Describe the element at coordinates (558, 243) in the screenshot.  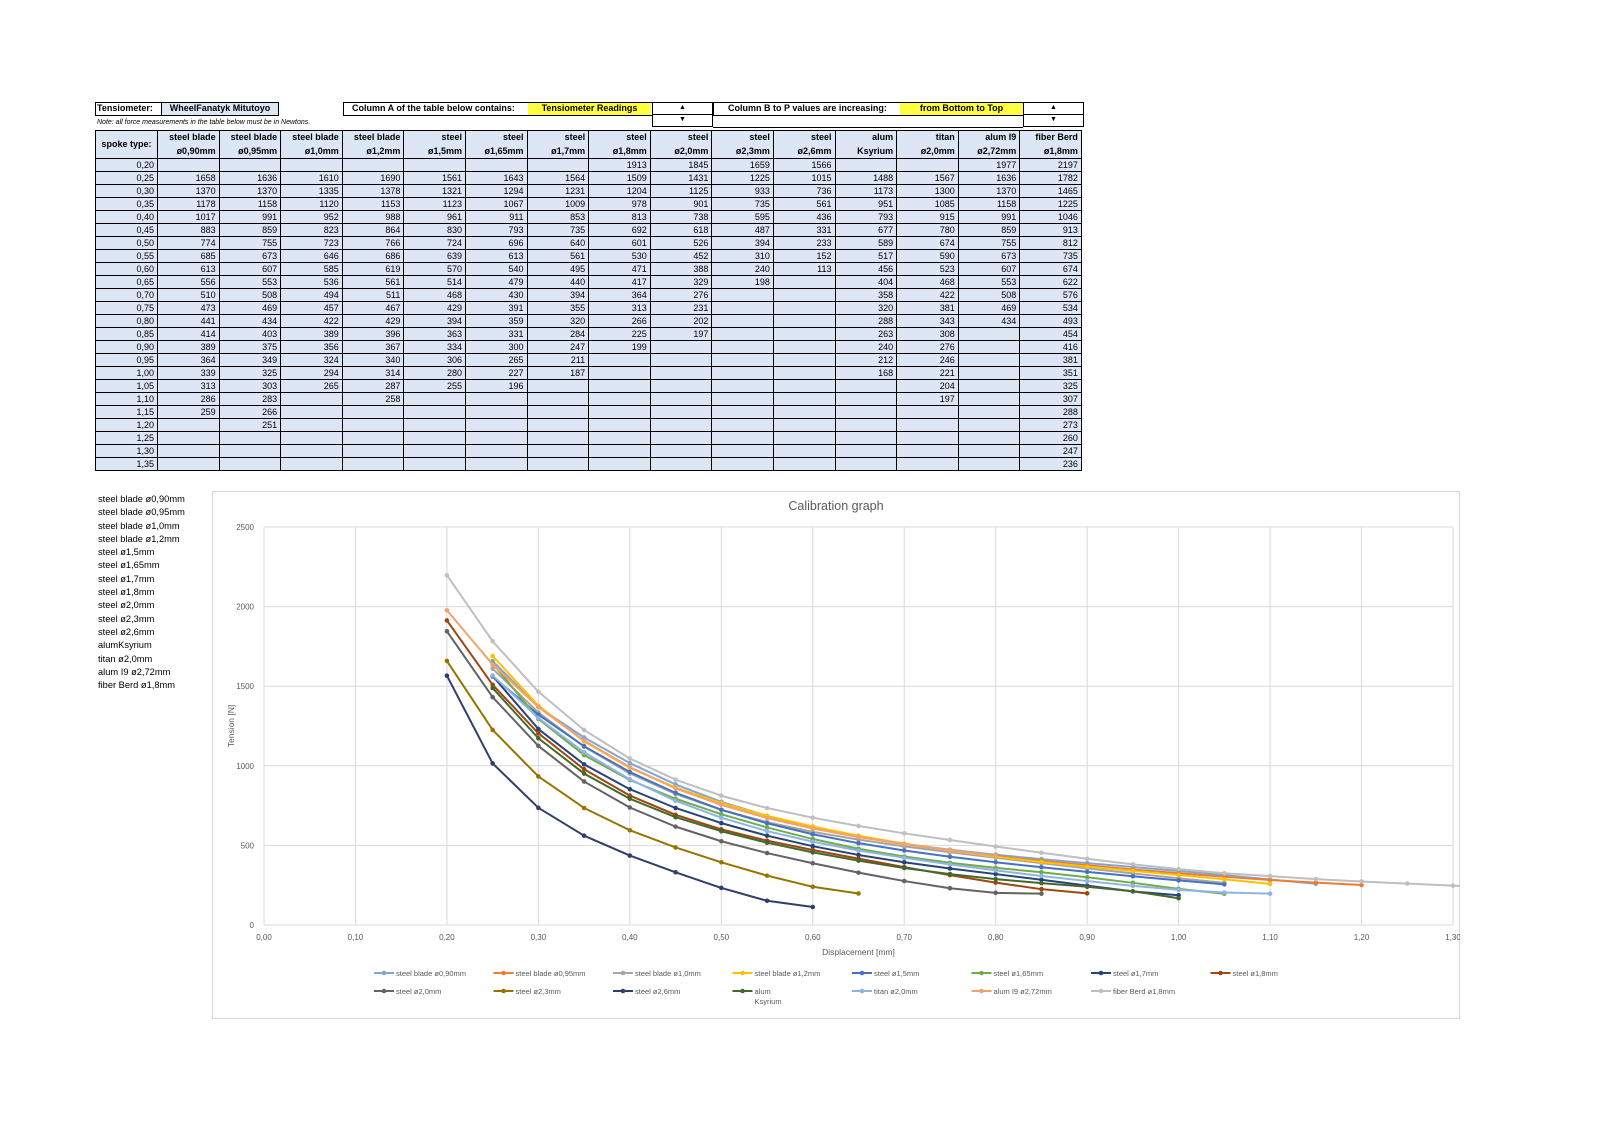
I see `value-cell: 640` at that location.